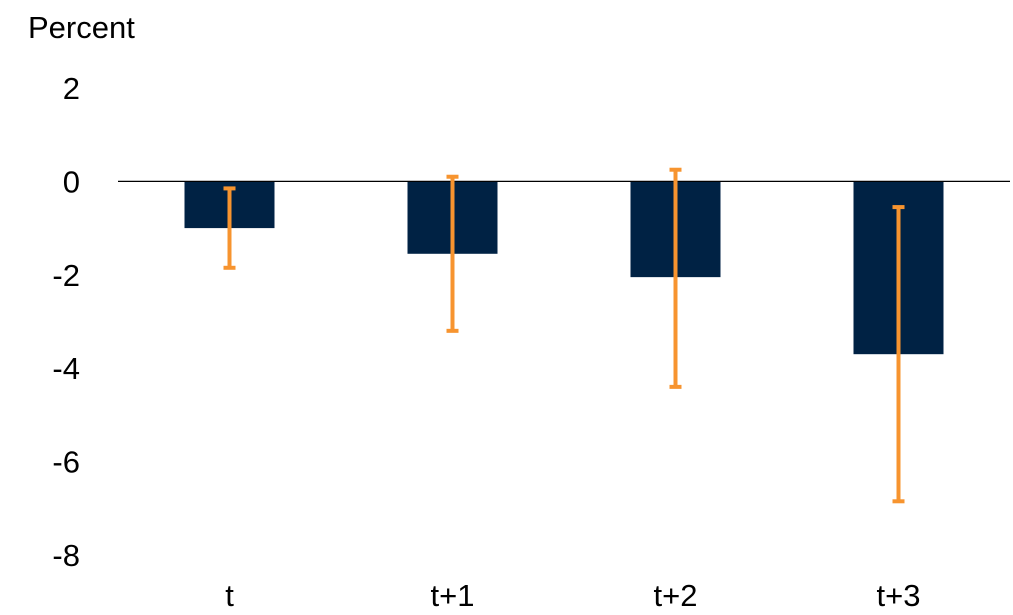  What do you see at coordinates (66, 275) in the screenshot?
I see `y-tick-label: -2` at bounding box center [66, 275].